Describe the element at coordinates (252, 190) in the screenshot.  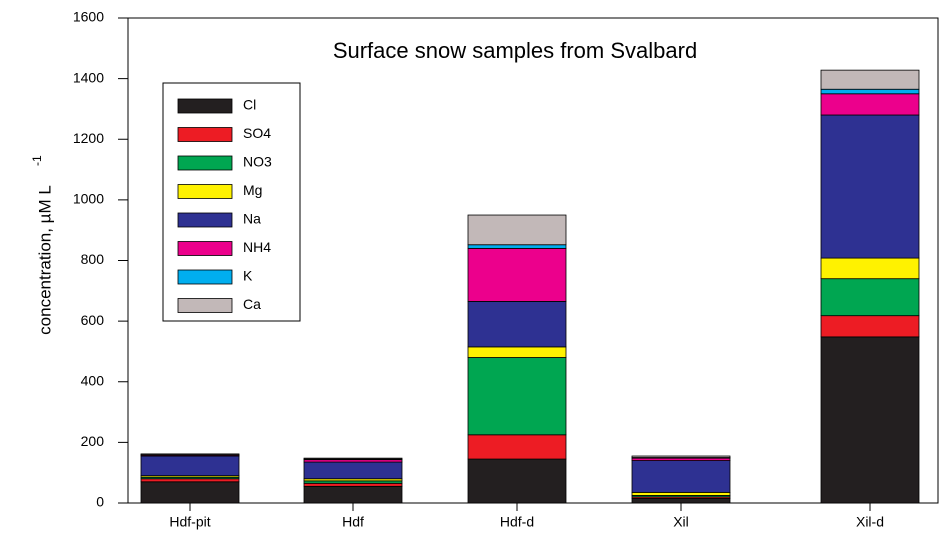
I see `legend-label: Mg` at that location.